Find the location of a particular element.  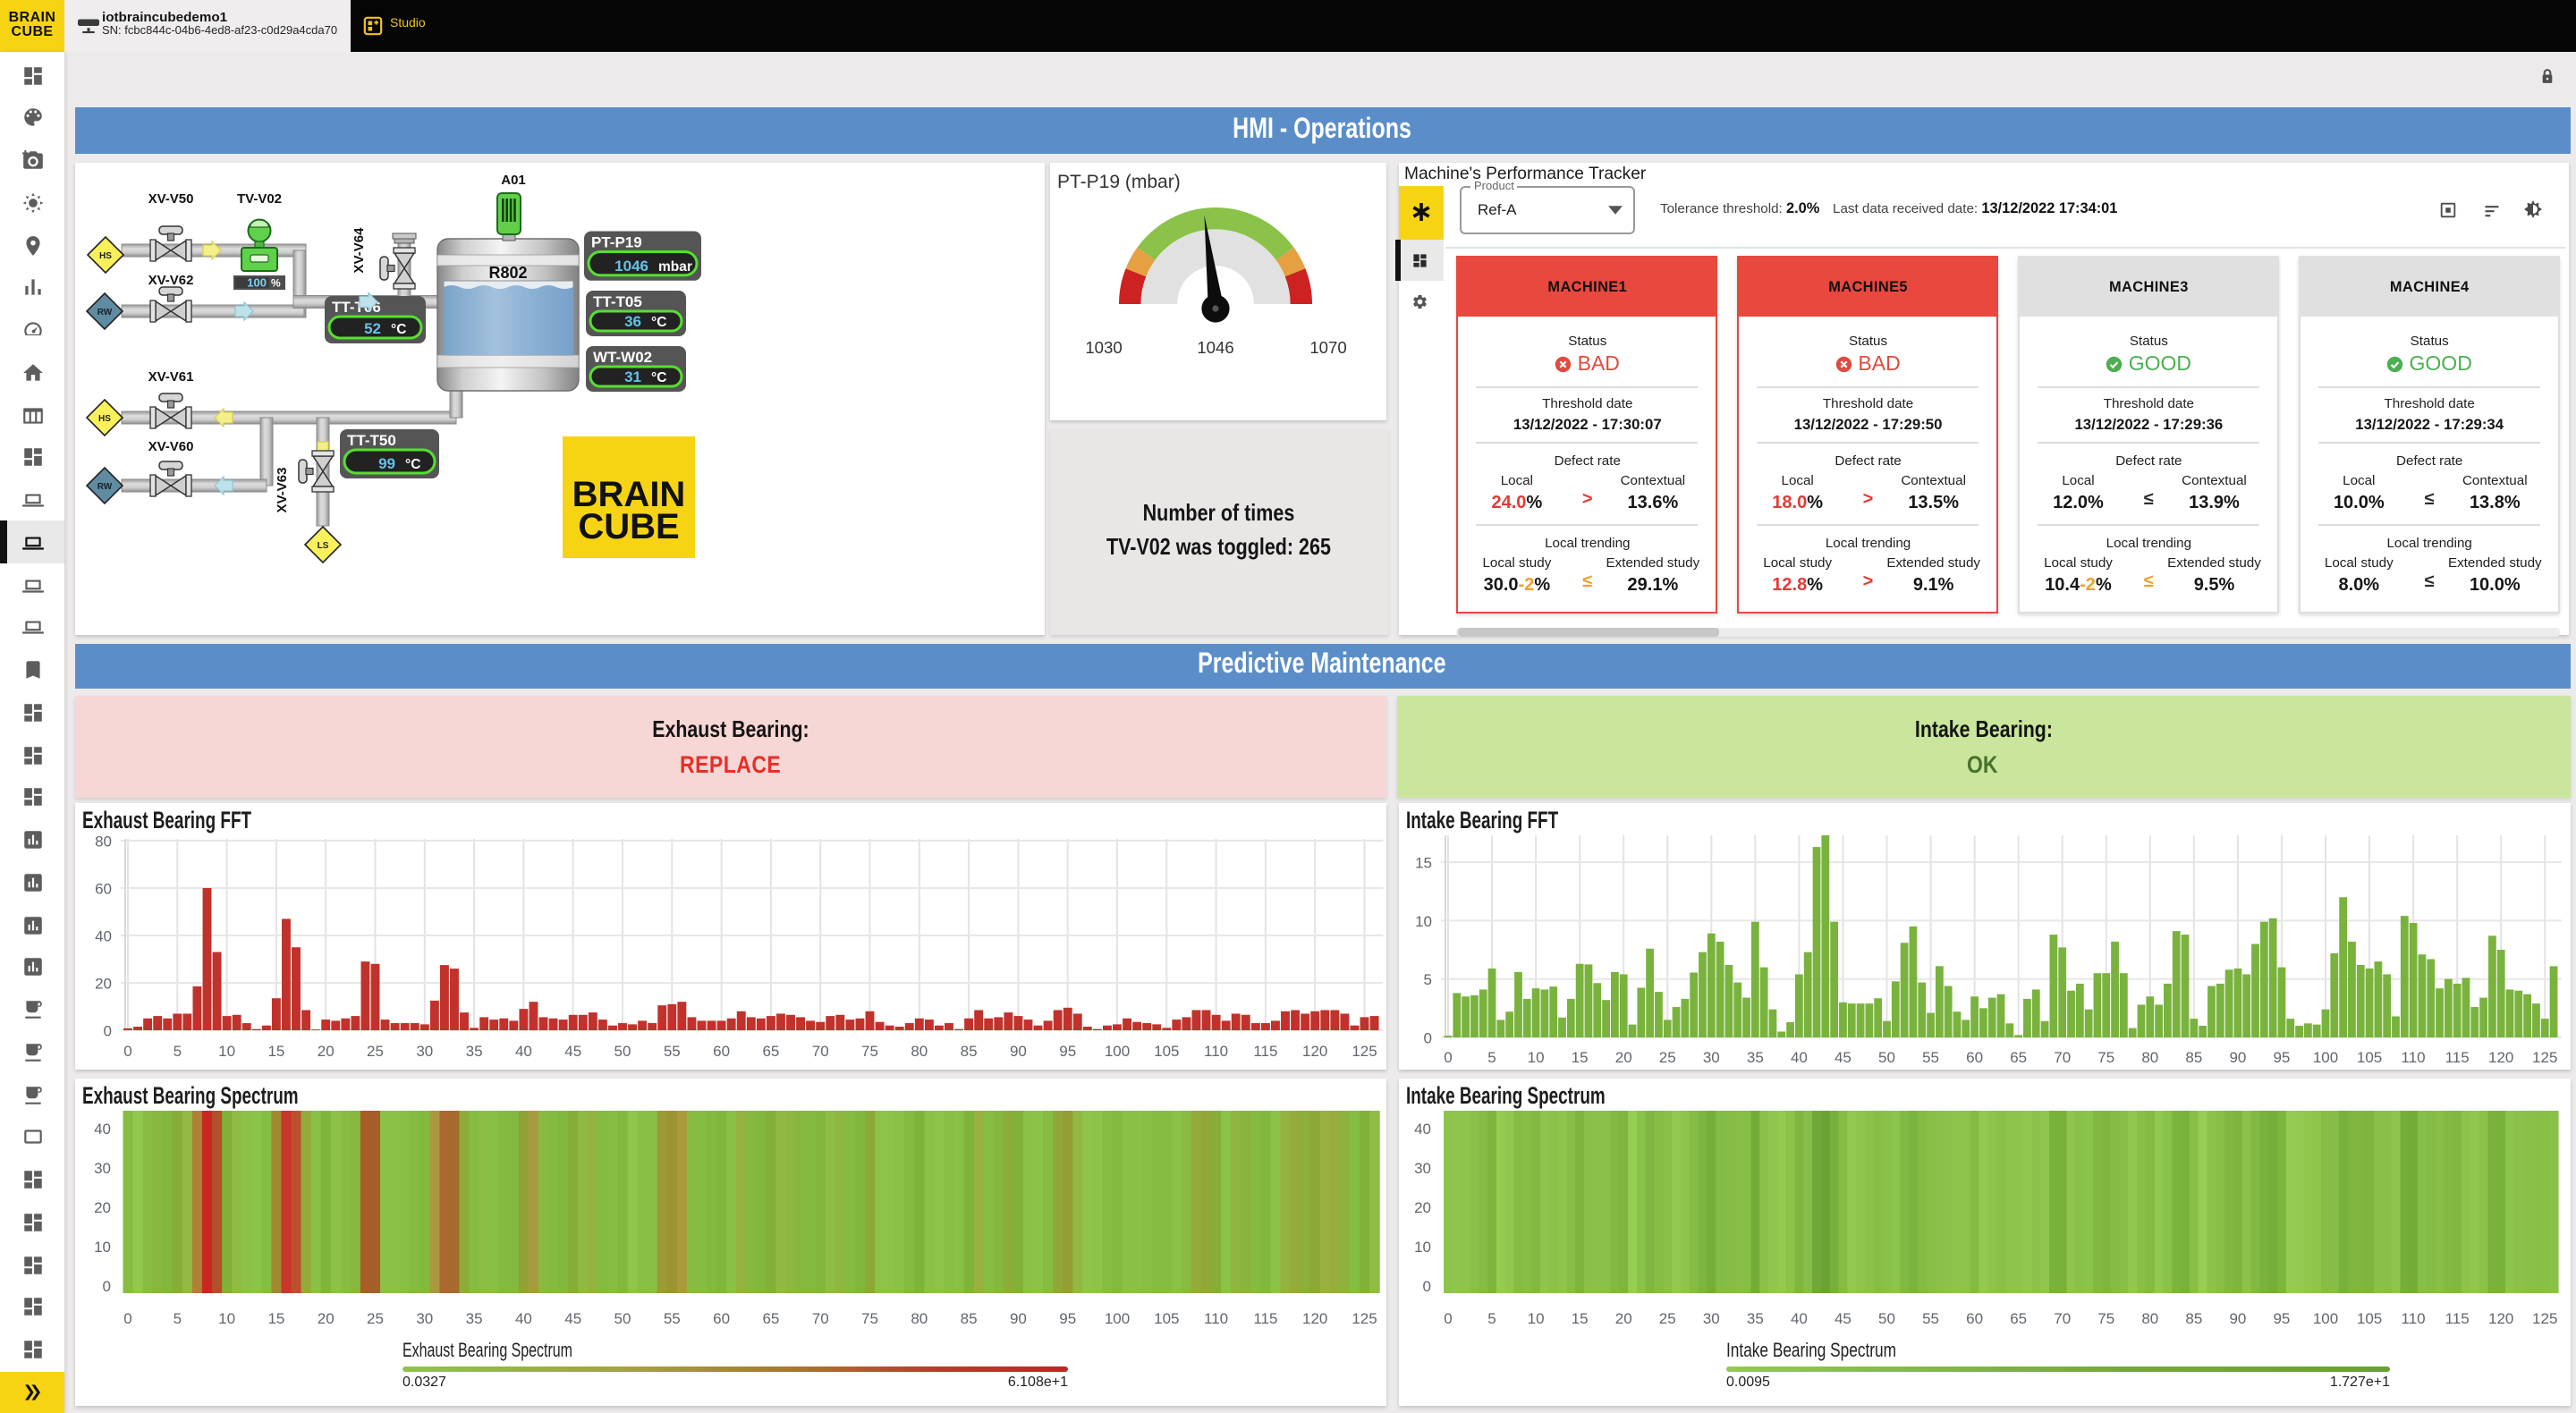

svg-text: 1.727e+1 is located at coordinates (2360, 1382).